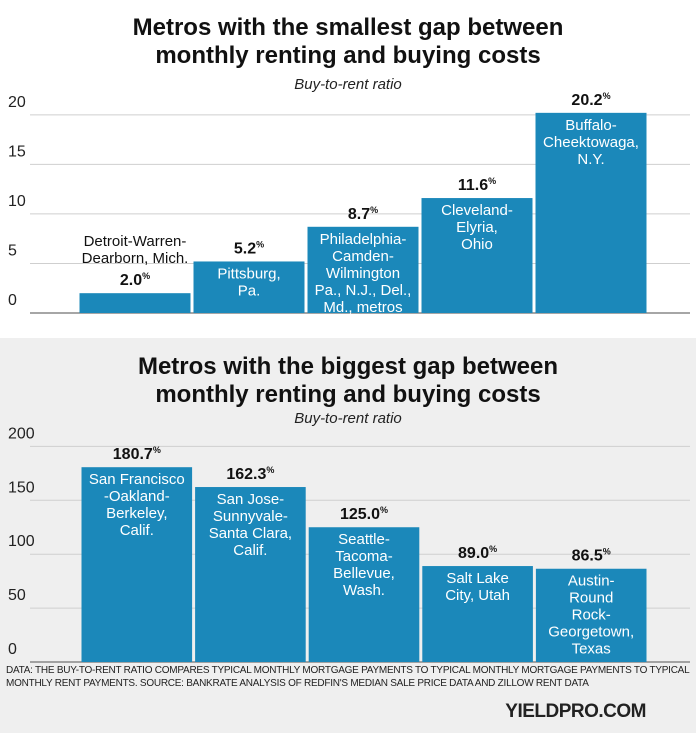 The height and width of the screenshot is (733, 696). Describe the element at coordinates (473, 185) in the screenshot. I see `text-part: 11.6` at that location.